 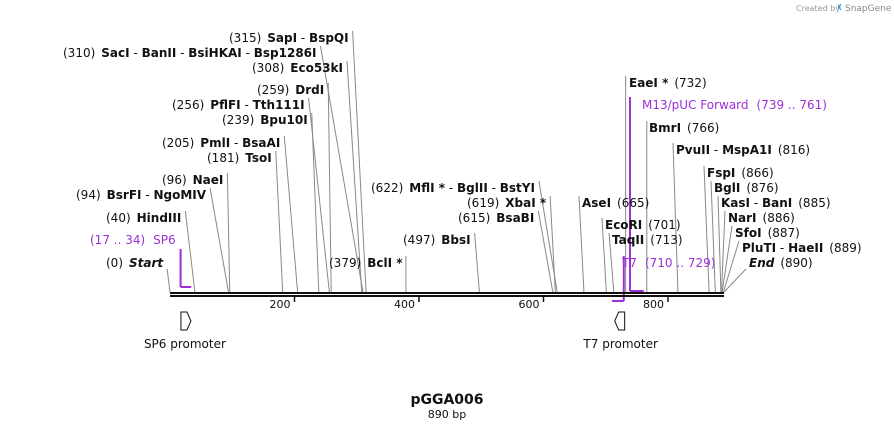 I want to click on enzyme-bcli: (379) BclI *, so click(x=366, y=263).